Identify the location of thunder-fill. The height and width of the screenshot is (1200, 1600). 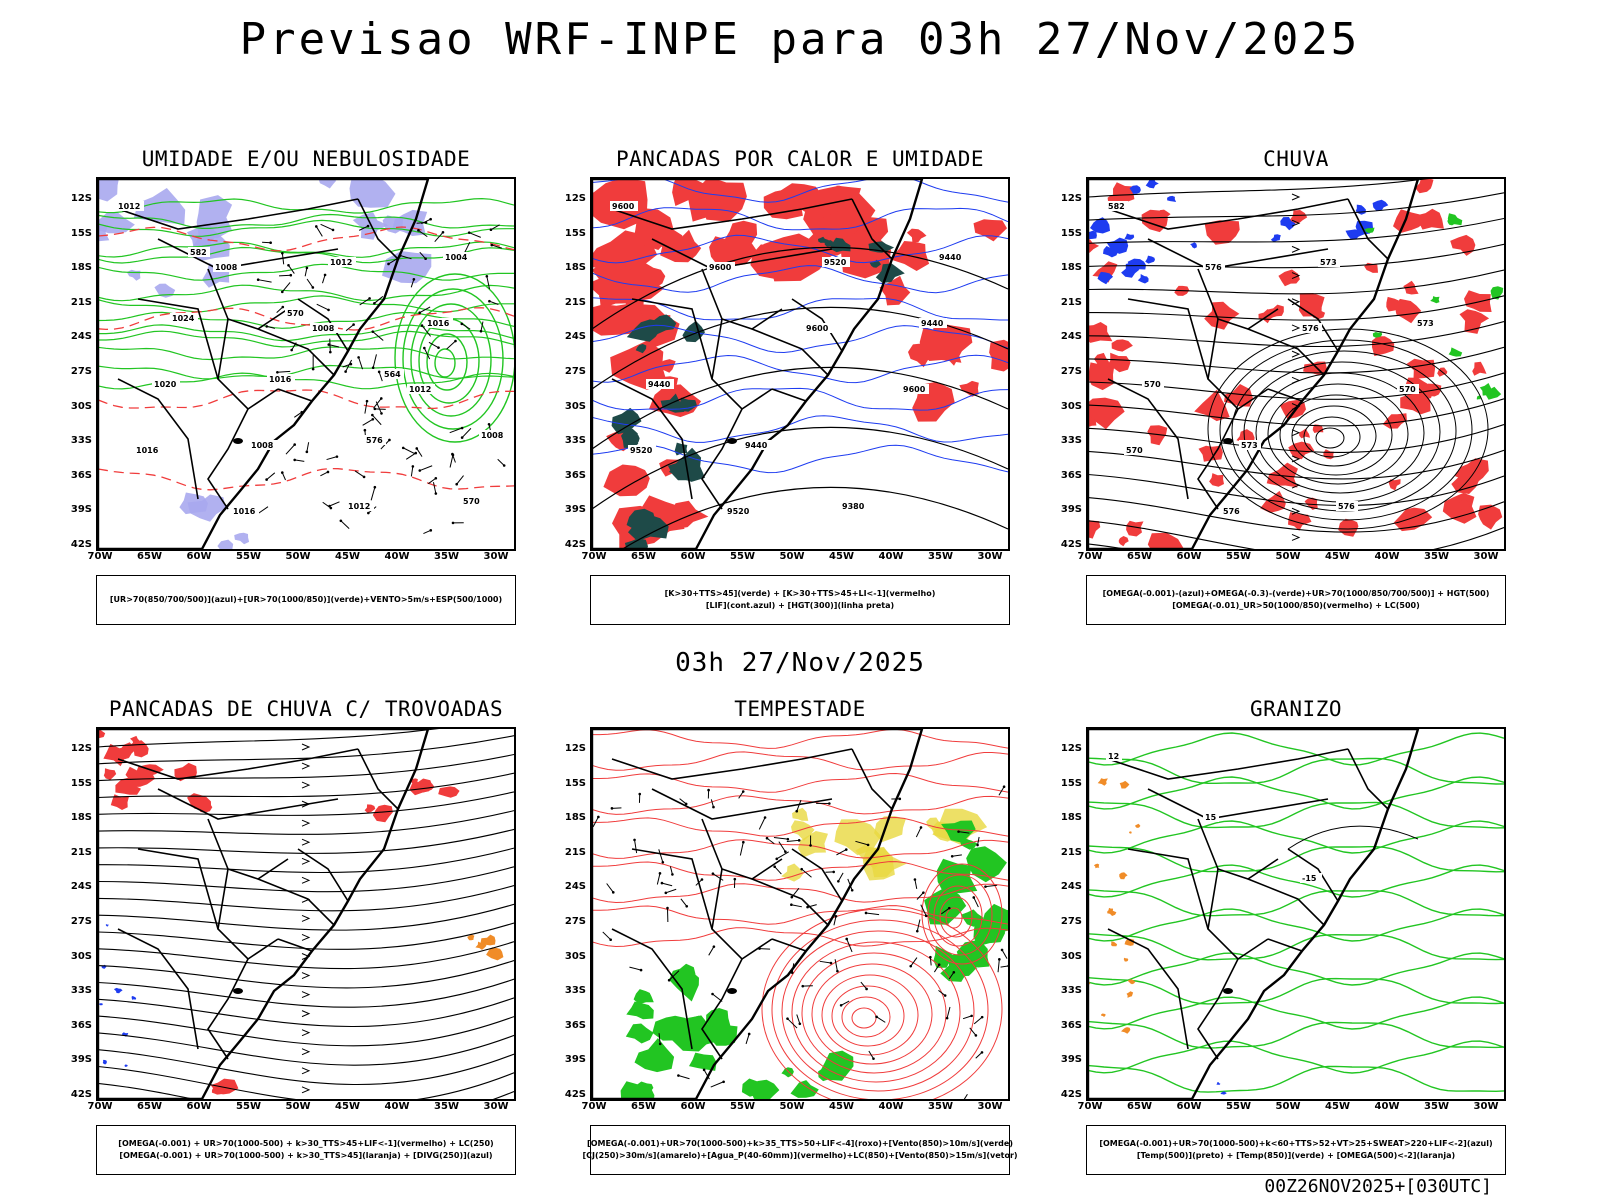
(135, 740).